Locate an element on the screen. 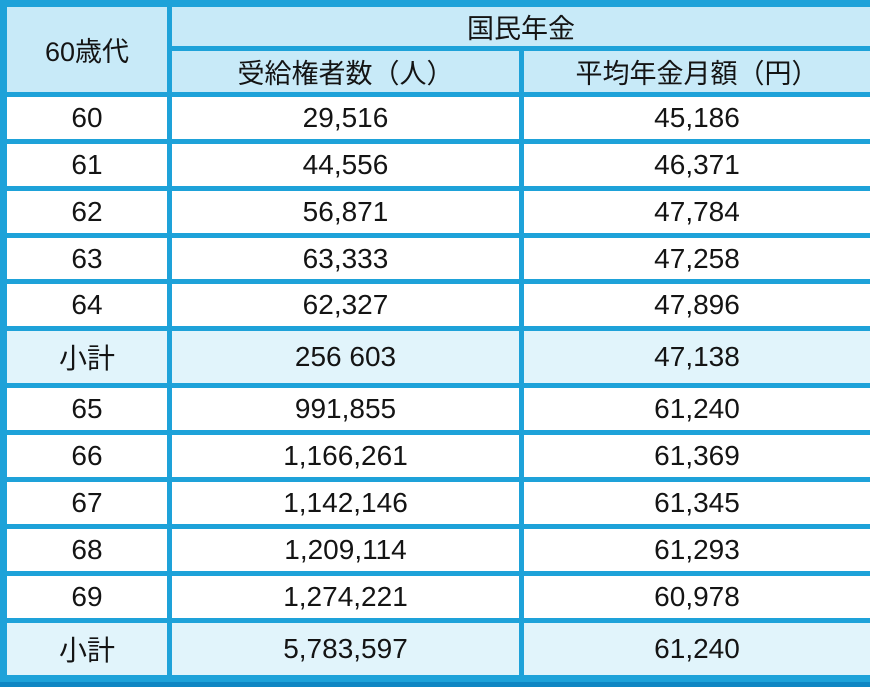 The width and height of the screenshot is (870, 687). table-header: 60歳代 国民年金 受給権者数（人） 平均年金月額（円） is located at coordinates (435, 49).